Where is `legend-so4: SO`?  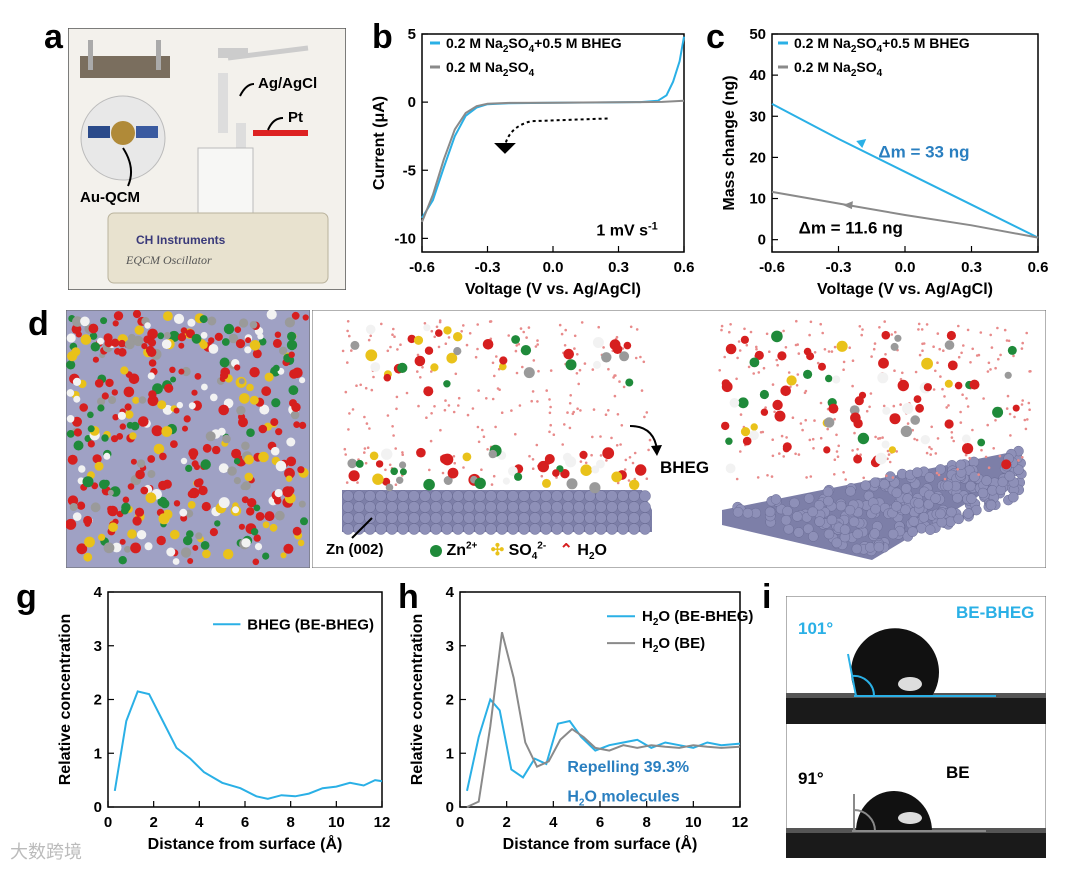 legend-so4: SO is located at coordinates (520, 550).